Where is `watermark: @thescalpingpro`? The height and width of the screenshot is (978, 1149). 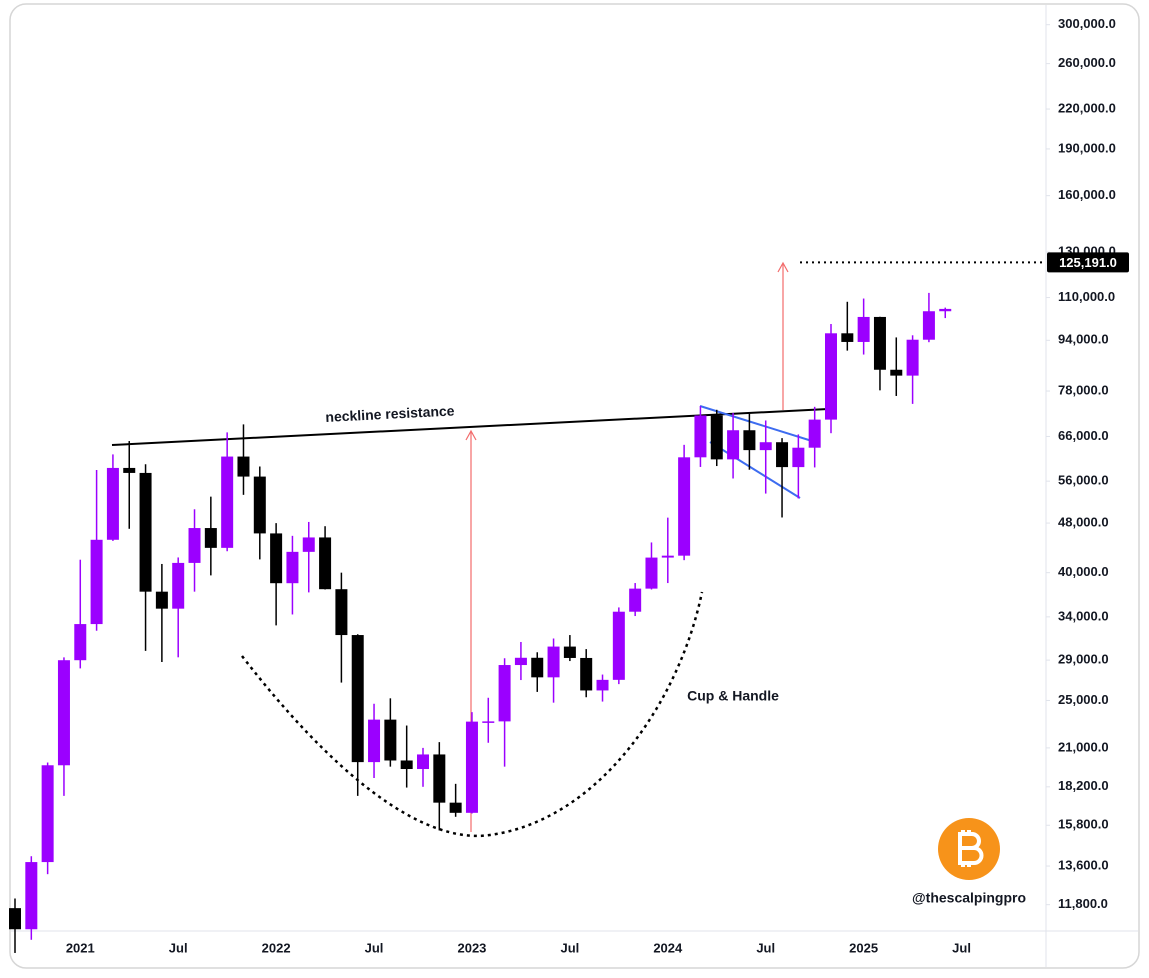 watermark: @thescalpingpro is located at coordinates (969, 898).